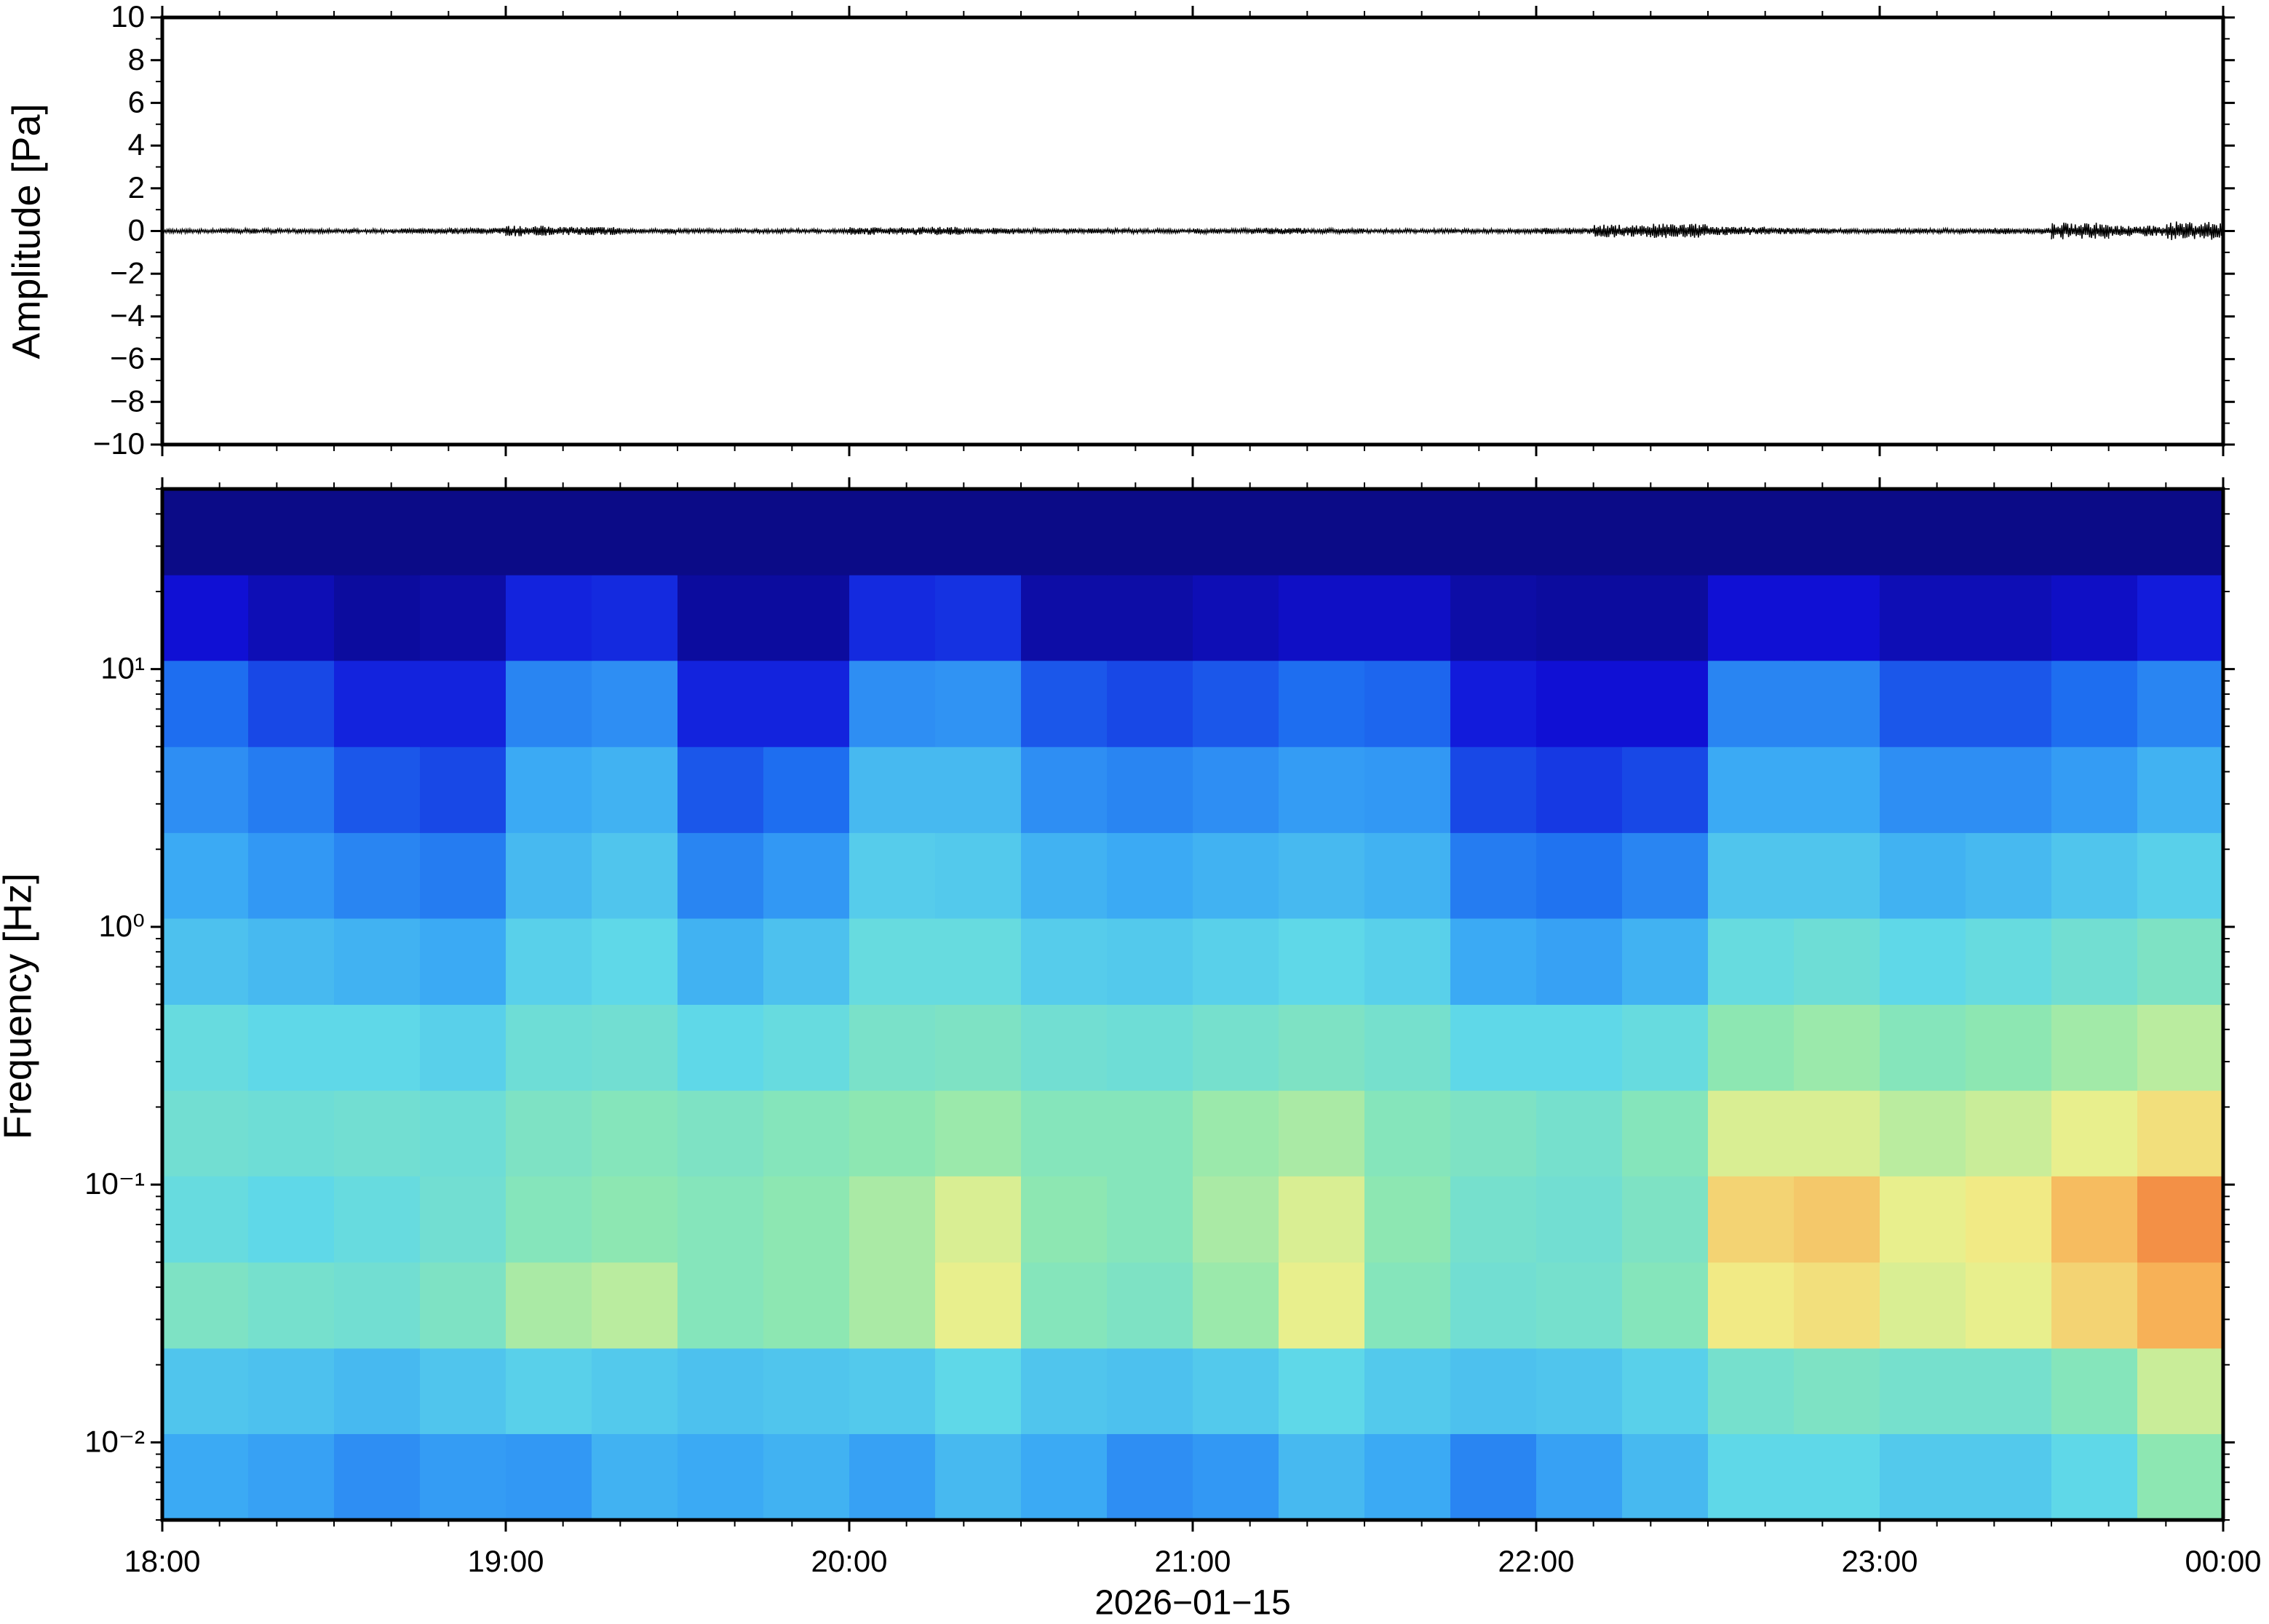  Describe the element at coordinates (128, 16) in the screenshot. I see `y-tick-label: 10` at that location.